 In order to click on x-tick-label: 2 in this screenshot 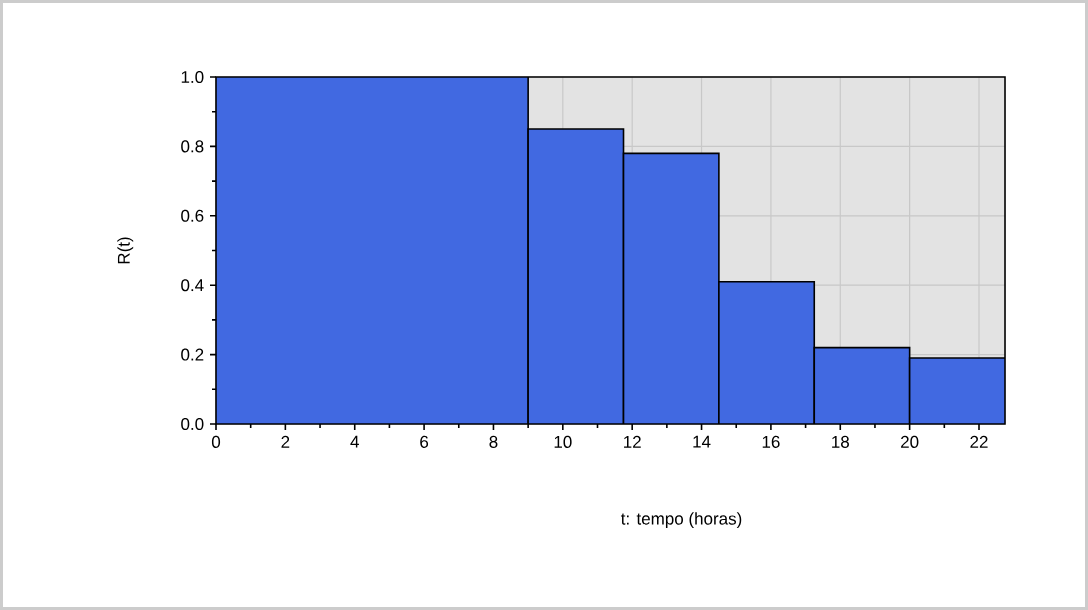, I will do `click(285, 441)`.